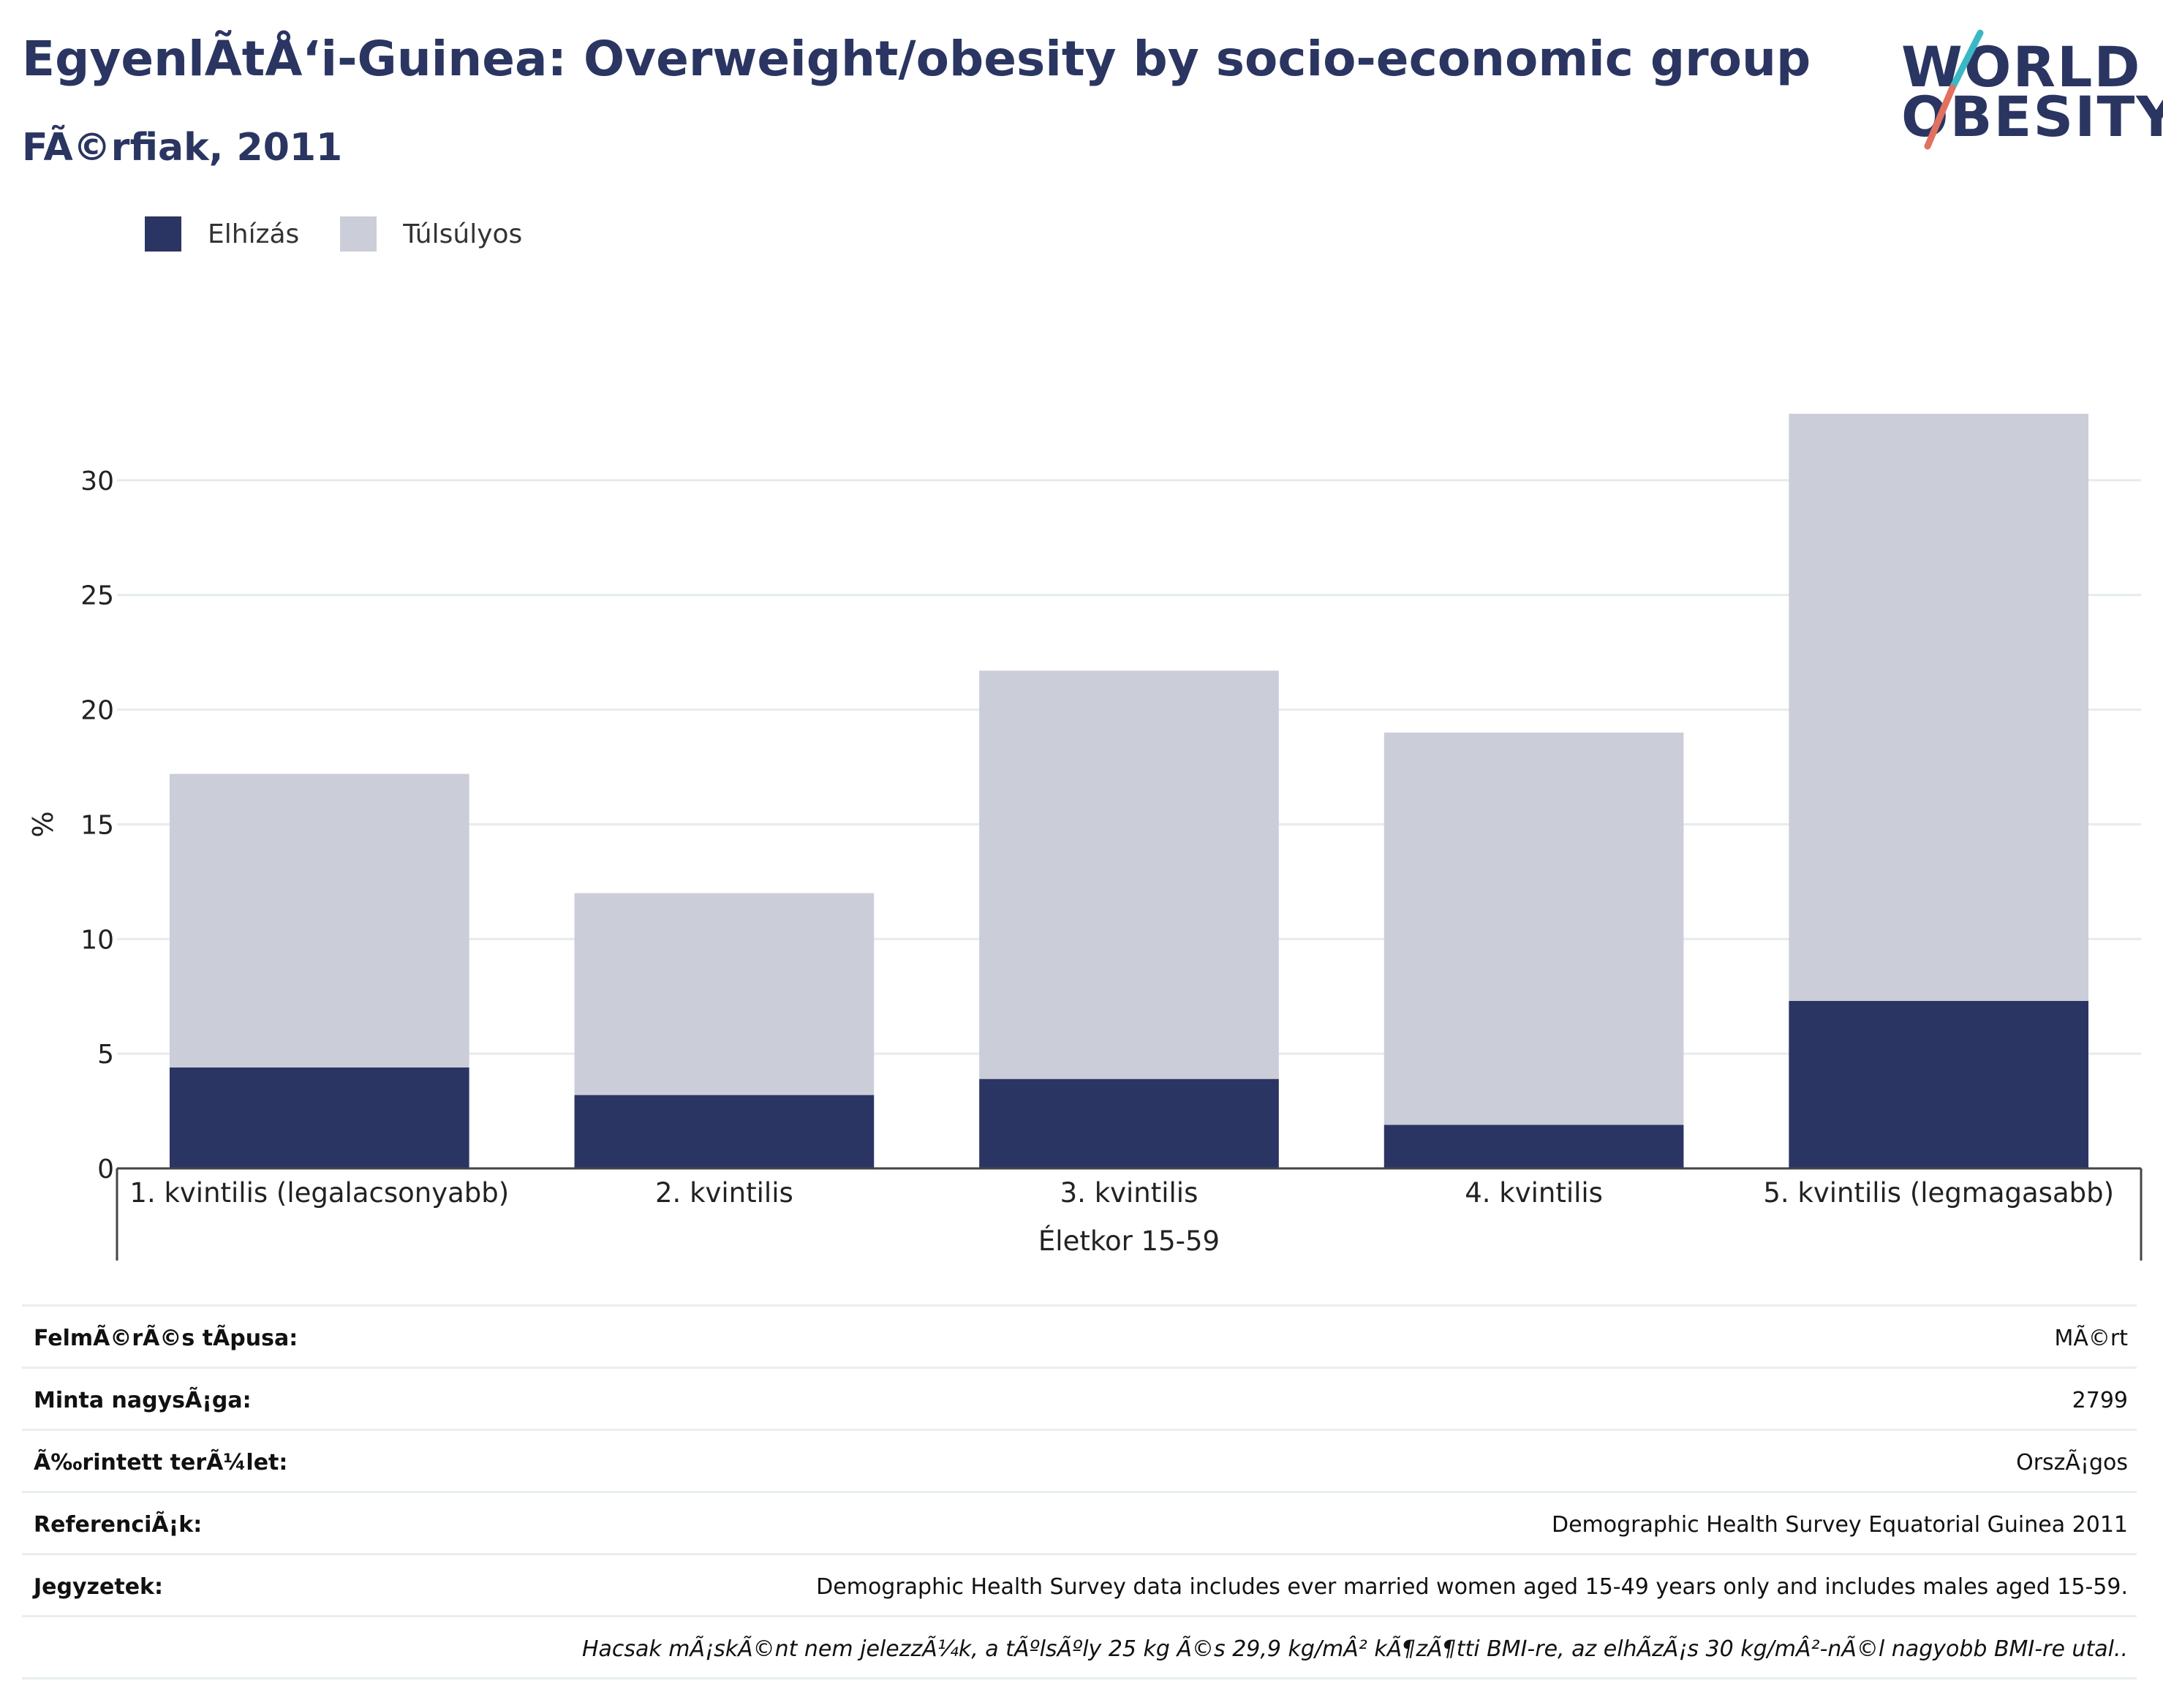 Image resolution: width=2163 pixels, height=1708 pixels. What do you see at coordinates (254, 234) in the screenshot?
I see `legend-label-obesity: Elhízás` at bounding box center [254, 234].